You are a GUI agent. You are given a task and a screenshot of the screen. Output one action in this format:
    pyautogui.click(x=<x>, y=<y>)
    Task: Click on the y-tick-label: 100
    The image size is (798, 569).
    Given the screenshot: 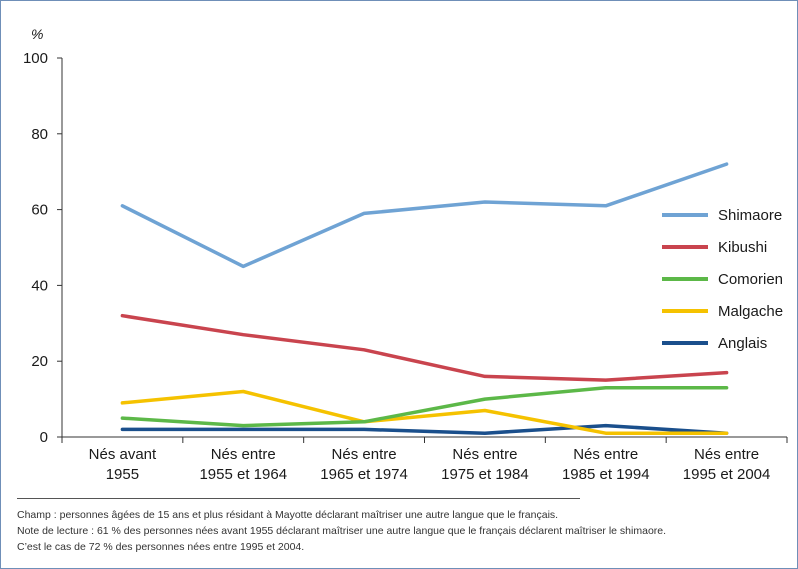 What is the action you would take?
    pyautogui.click(x=35, y=58)
    